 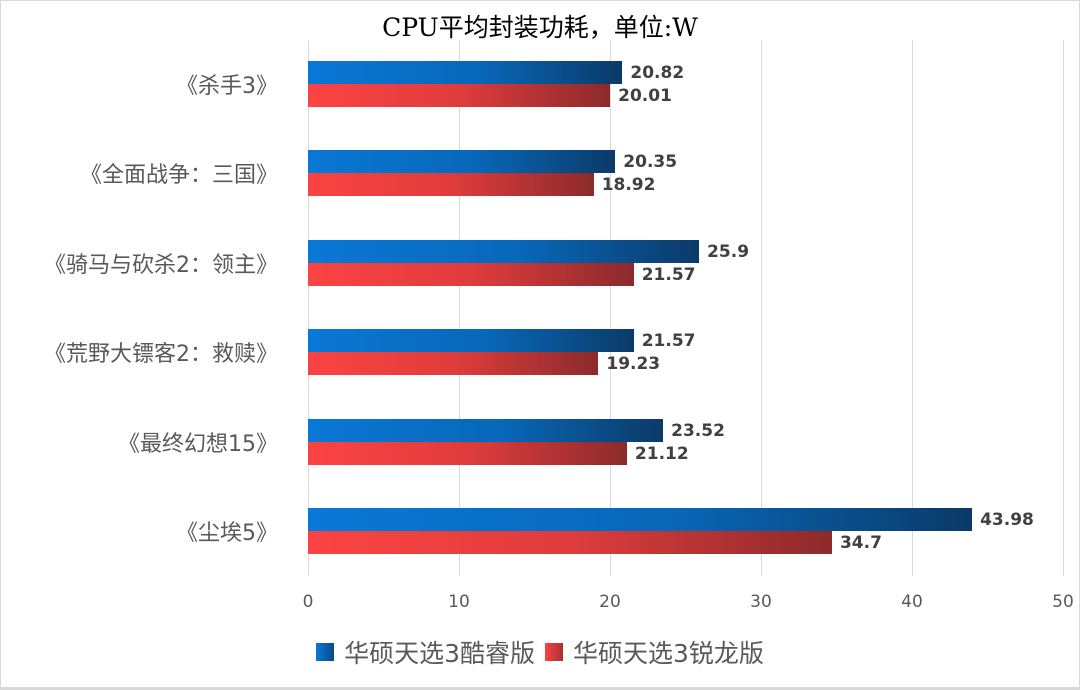 What do you see at coordinates (645, 96) in the screenshot?
I see `data-label: 20.01` at bounding box center [645, 96].